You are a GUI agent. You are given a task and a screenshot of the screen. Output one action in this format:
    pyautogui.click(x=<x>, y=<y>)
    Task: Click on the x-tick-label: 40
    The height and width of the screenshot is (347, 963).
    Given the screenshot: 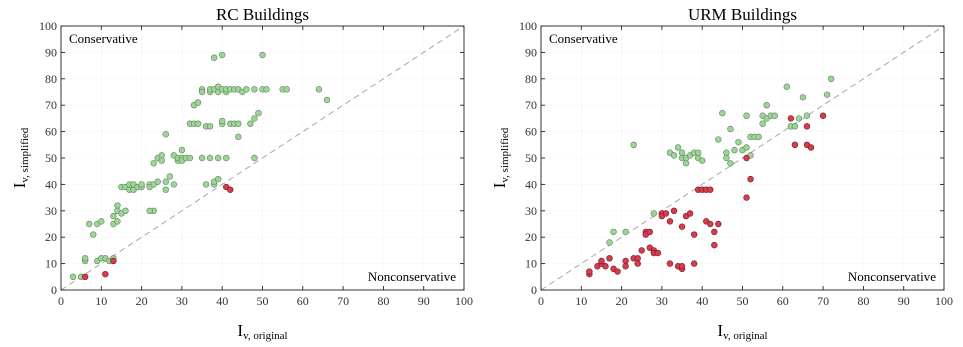 What is the action you would take?
    pyautogui.click(x=222, y=301)
    